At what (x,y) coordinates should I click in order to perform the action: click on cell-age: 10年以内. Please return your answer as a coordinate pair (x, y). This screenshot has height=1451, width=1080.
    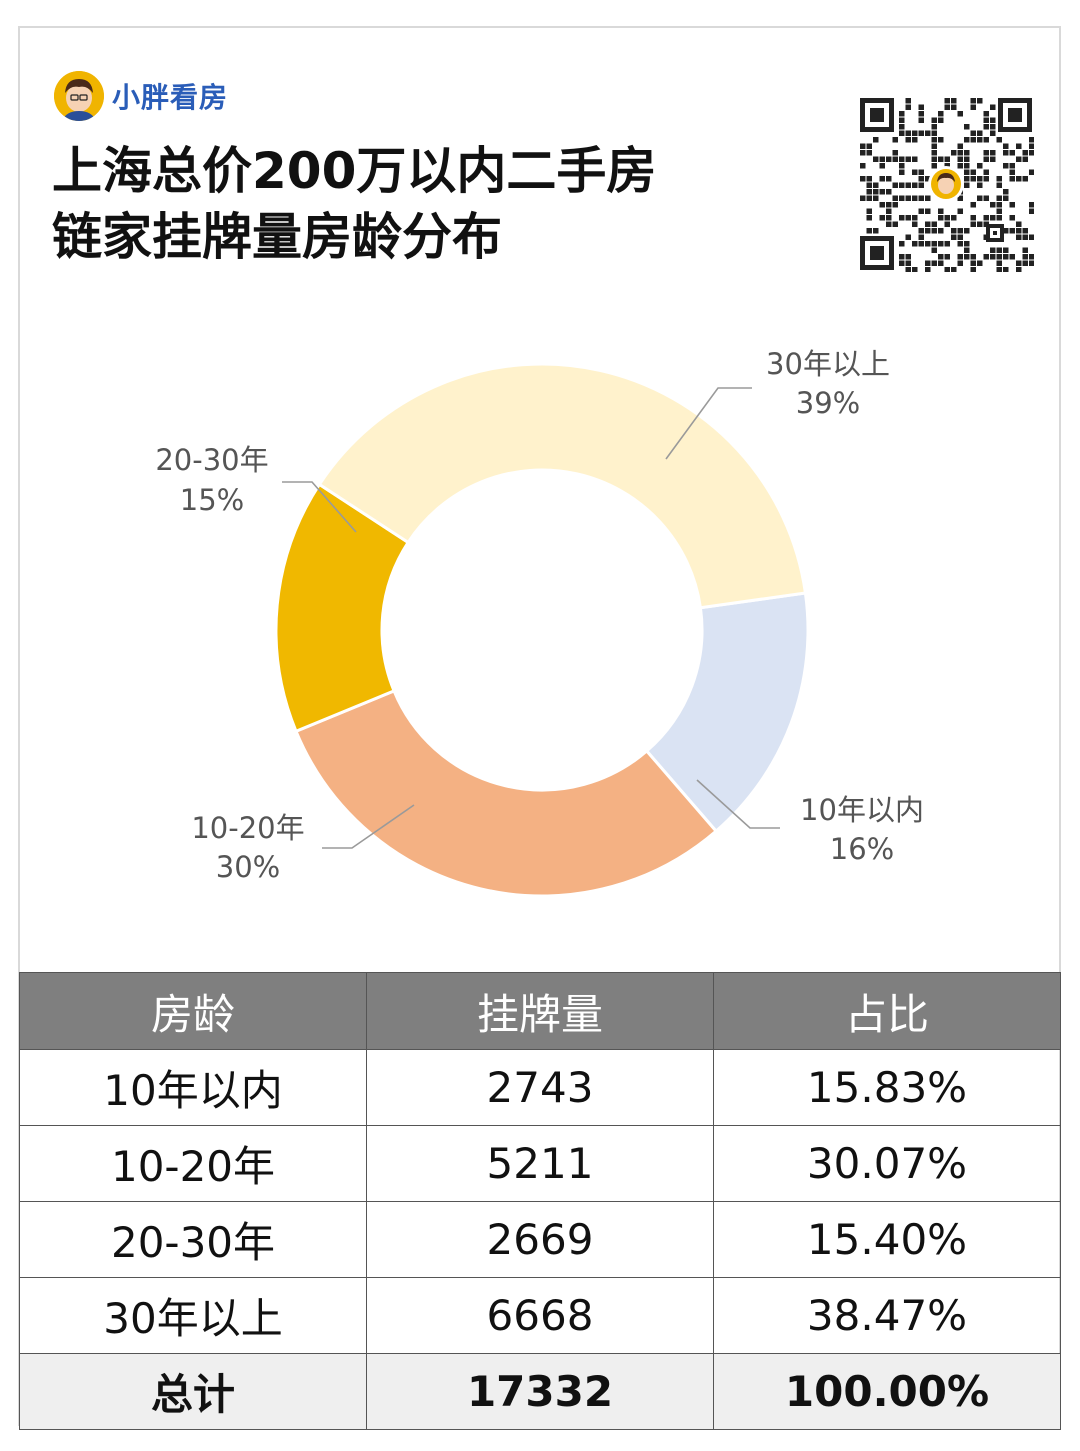
    Looking at the image, I should click on (193, 1087).